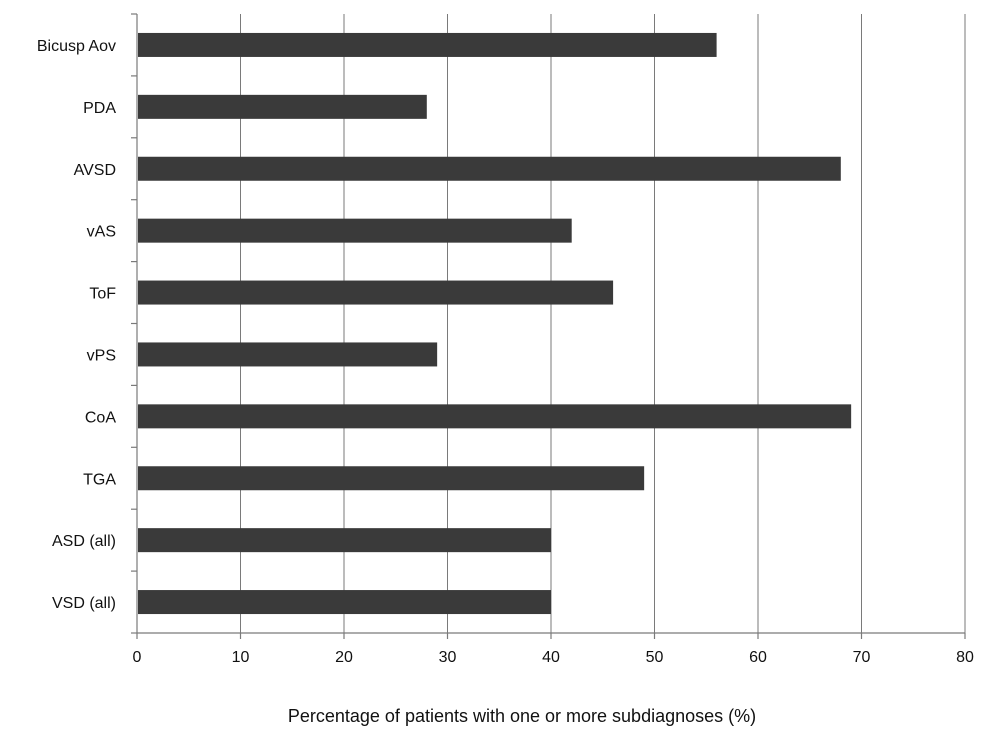 This screenshot has height=730, width=993. Describe the element at coordinates (489, 168) in the screenshot. I see `bar-avsd` at that location.